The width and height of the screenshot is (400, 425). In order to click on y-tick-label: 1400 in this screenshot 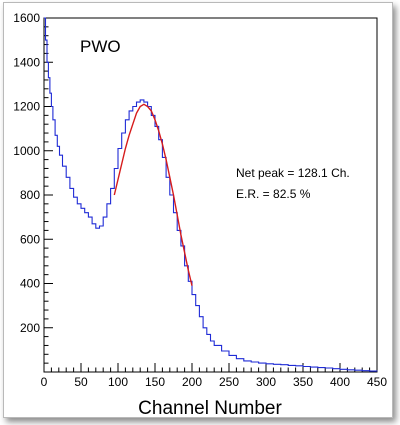, I will do `click(26, 62)`.